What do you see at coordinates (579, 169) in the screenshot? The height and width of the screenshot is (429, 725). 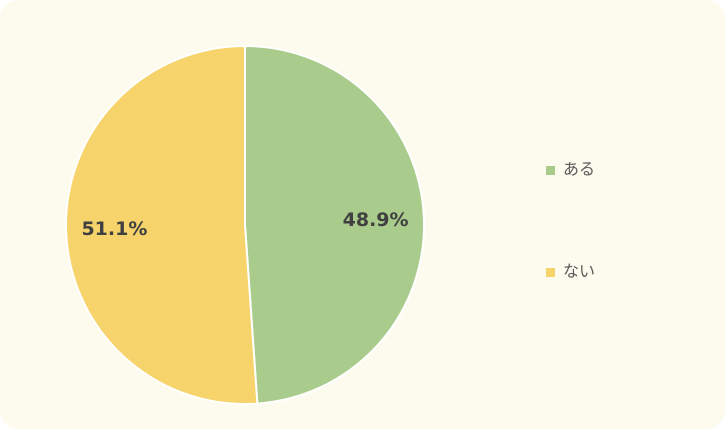 I see `legend-label: ある` at bounding box center [579, 169].